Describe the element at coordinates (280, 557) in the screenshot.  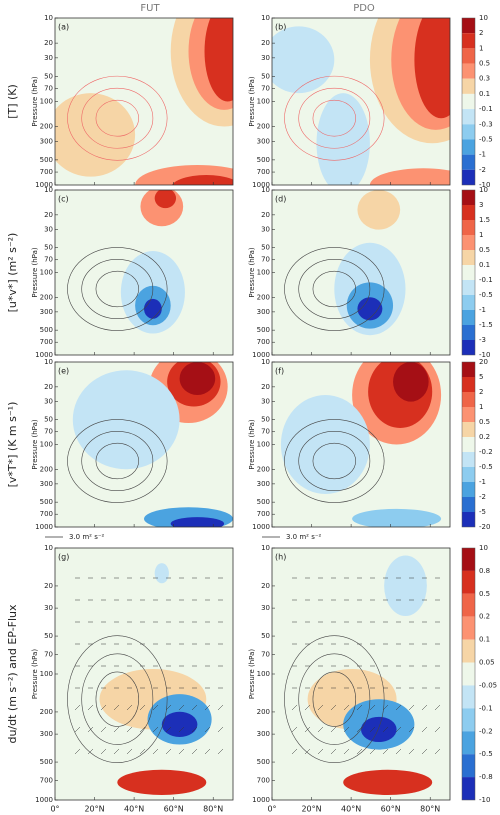
I see `panel-letter: (h)` at that location.